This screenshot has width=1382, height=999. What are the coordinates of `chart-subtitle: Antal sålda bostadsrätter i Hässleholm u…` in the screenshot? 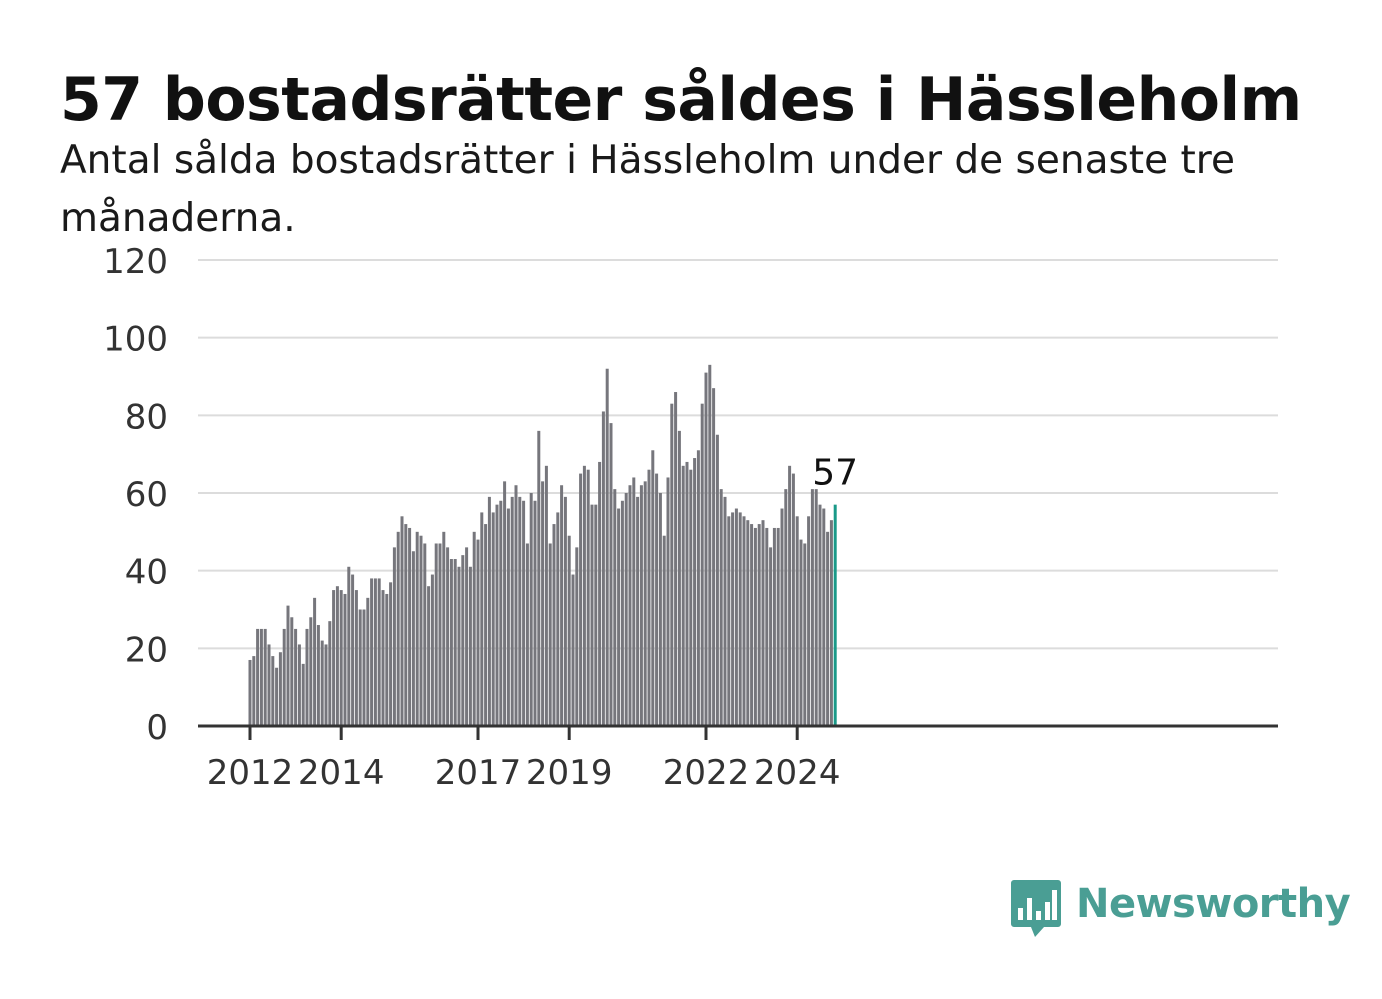 It's located at (647, 189).